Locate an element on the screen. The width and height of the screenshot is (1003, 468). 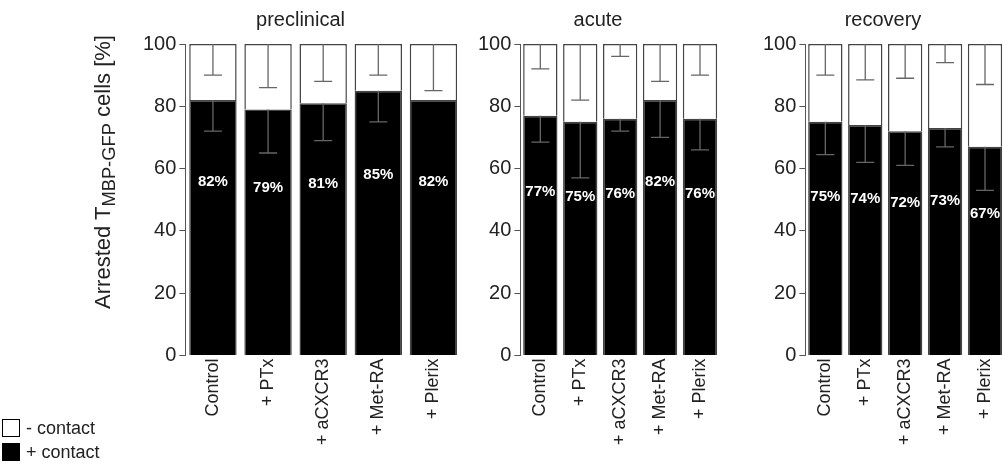
data-label: 67% is located at coordinates (985, 212).